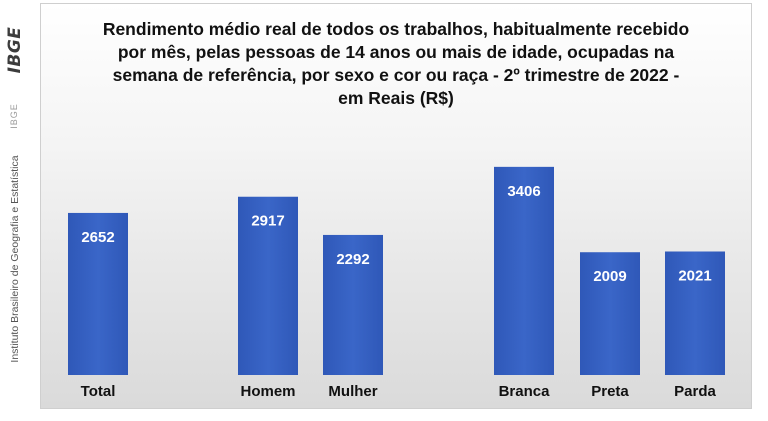 The image size is (768, 421). What do you see at coordinates (695, 313) in the screenshot?
I see `bar-parda` at bounding box center [695, 313].